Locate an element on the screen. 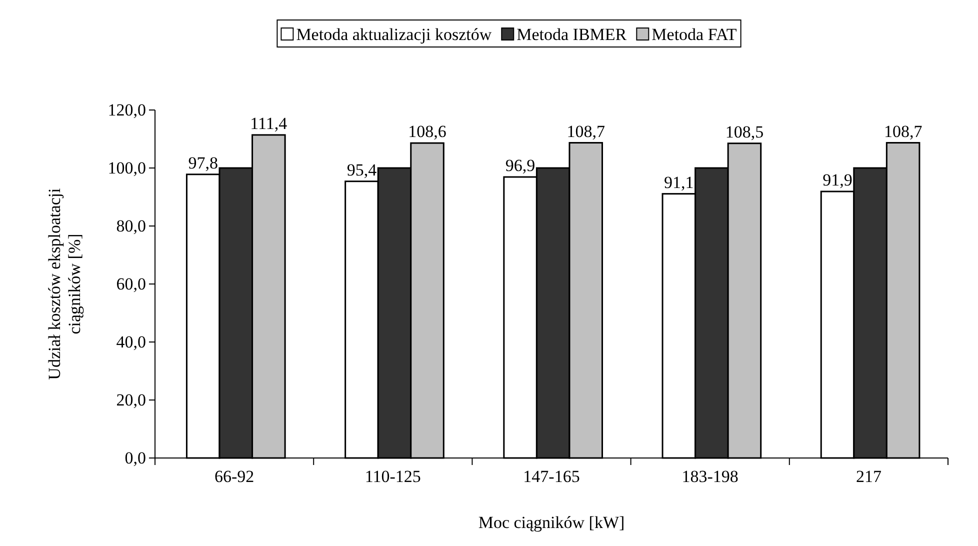 The width and height of the screenshot is (978, 546). y-tick-label: 20,0 is located at coordinates (131, 400).